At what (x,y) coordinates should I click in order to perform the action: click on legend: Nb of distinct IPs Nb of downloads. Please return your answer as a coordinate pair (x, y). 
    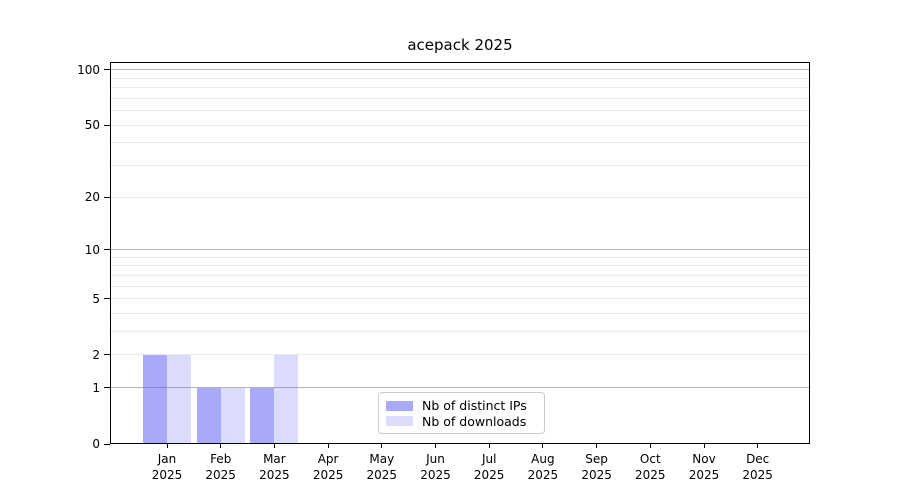
    Looking at the image, I should click on (461, 413).